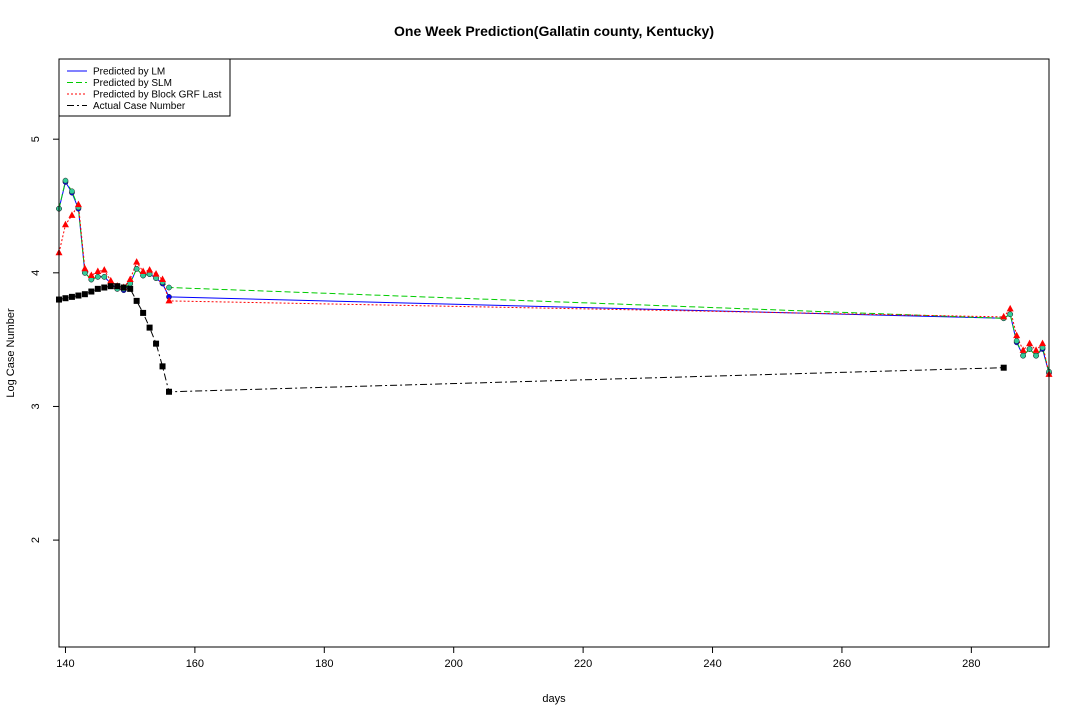 This screenshot has height=720, width=1080. Describe the element at coordinates (36, 139) in the screenshot. I see `y-tick-label: 5` at that location.